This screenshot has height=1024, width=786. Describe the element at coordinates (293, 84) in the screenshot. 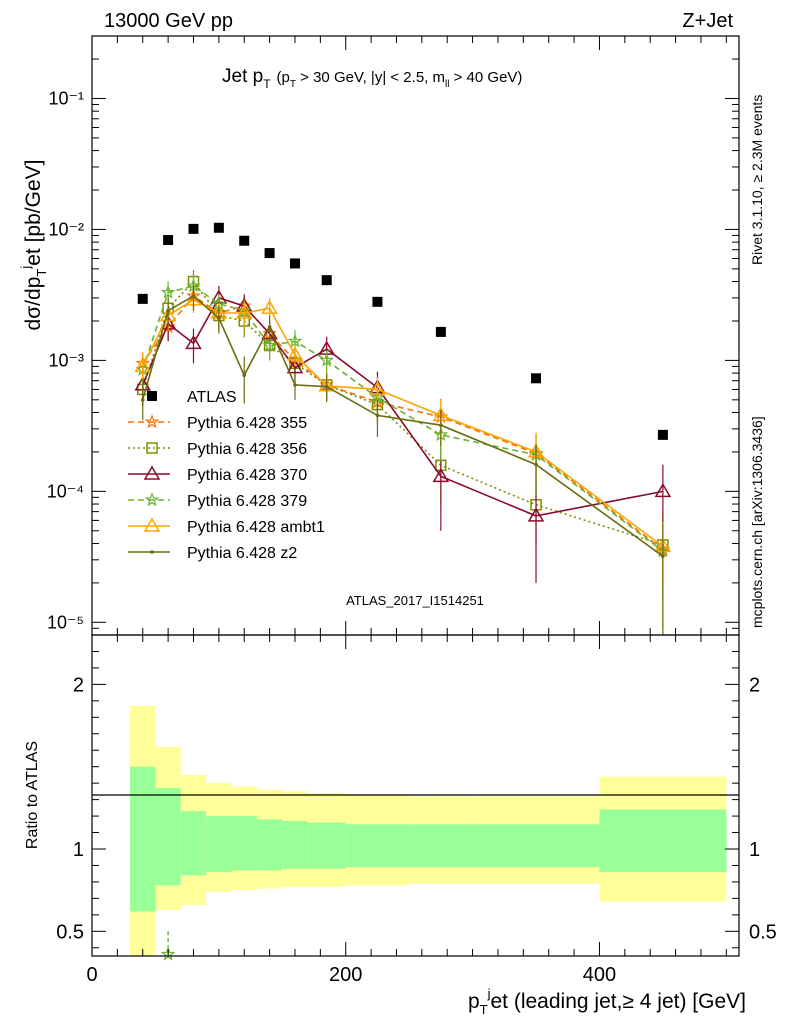

I see `title-cond-a-sub: T` at that location.